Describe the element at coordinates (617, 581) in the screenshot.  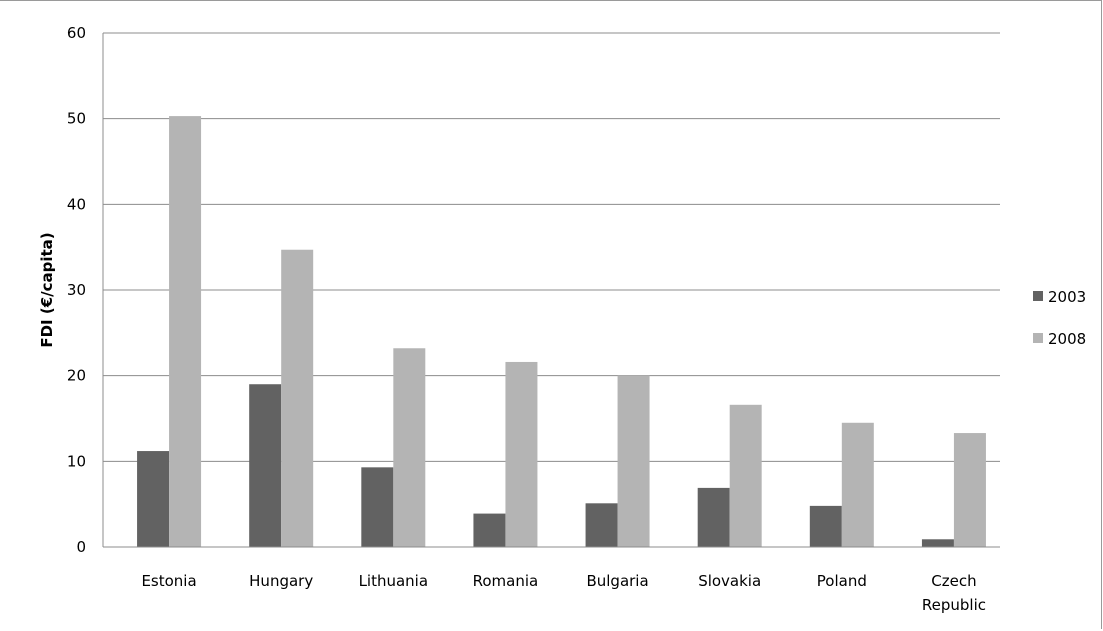
I see `x-category-label: Bulgaria` at that location.